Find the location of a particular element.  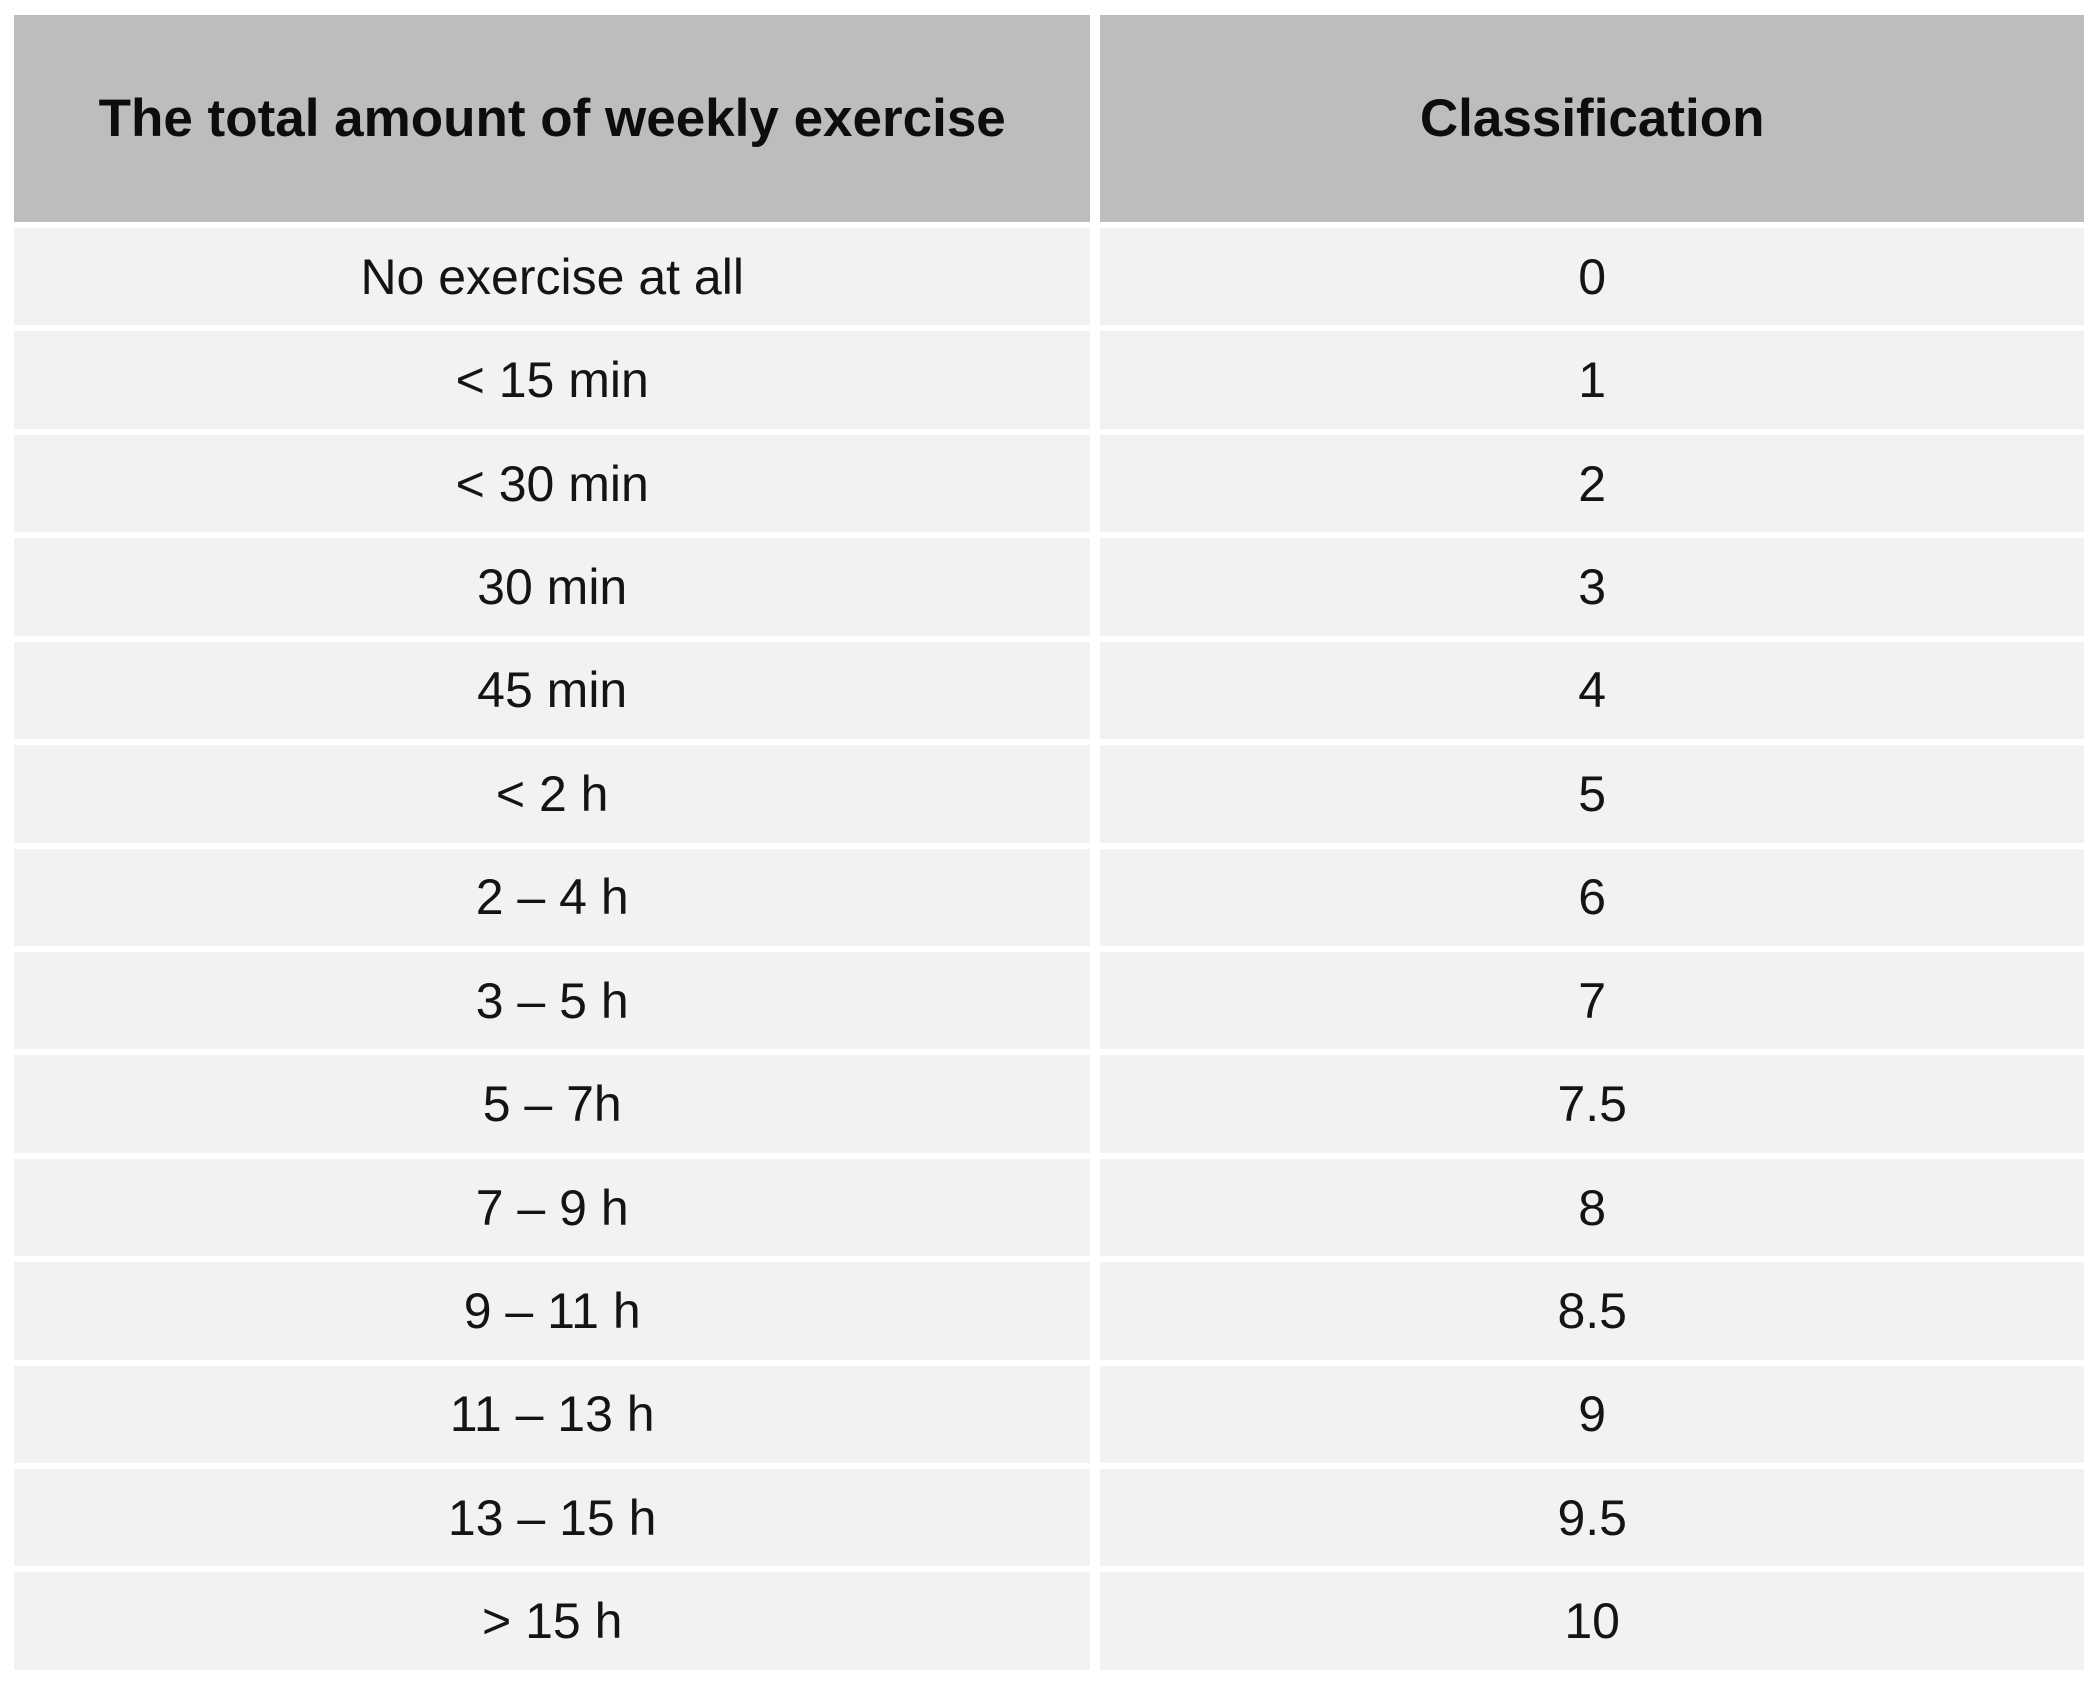

table-row: > 15 h 10 is located at coordinates (1049, 1621).